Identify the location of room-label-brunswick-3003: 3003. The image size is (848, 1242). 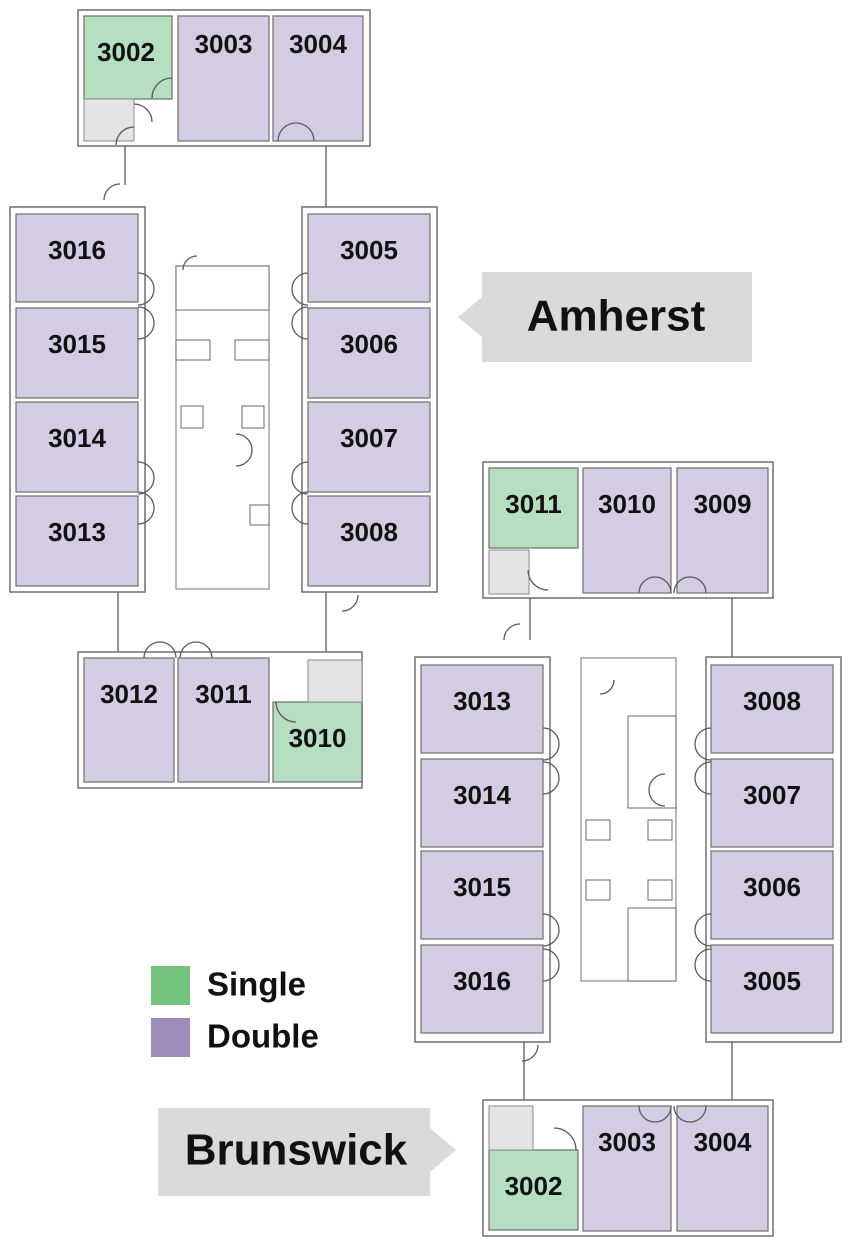
(627, 1142).